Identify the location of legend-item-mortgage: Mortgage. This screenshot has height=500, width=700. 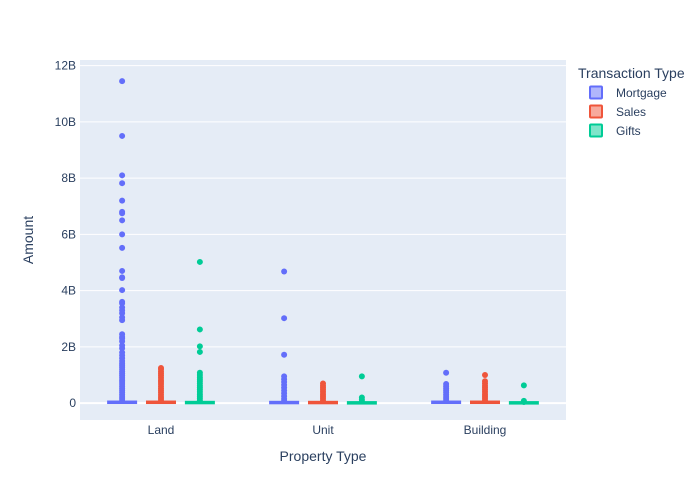
(628, 92).